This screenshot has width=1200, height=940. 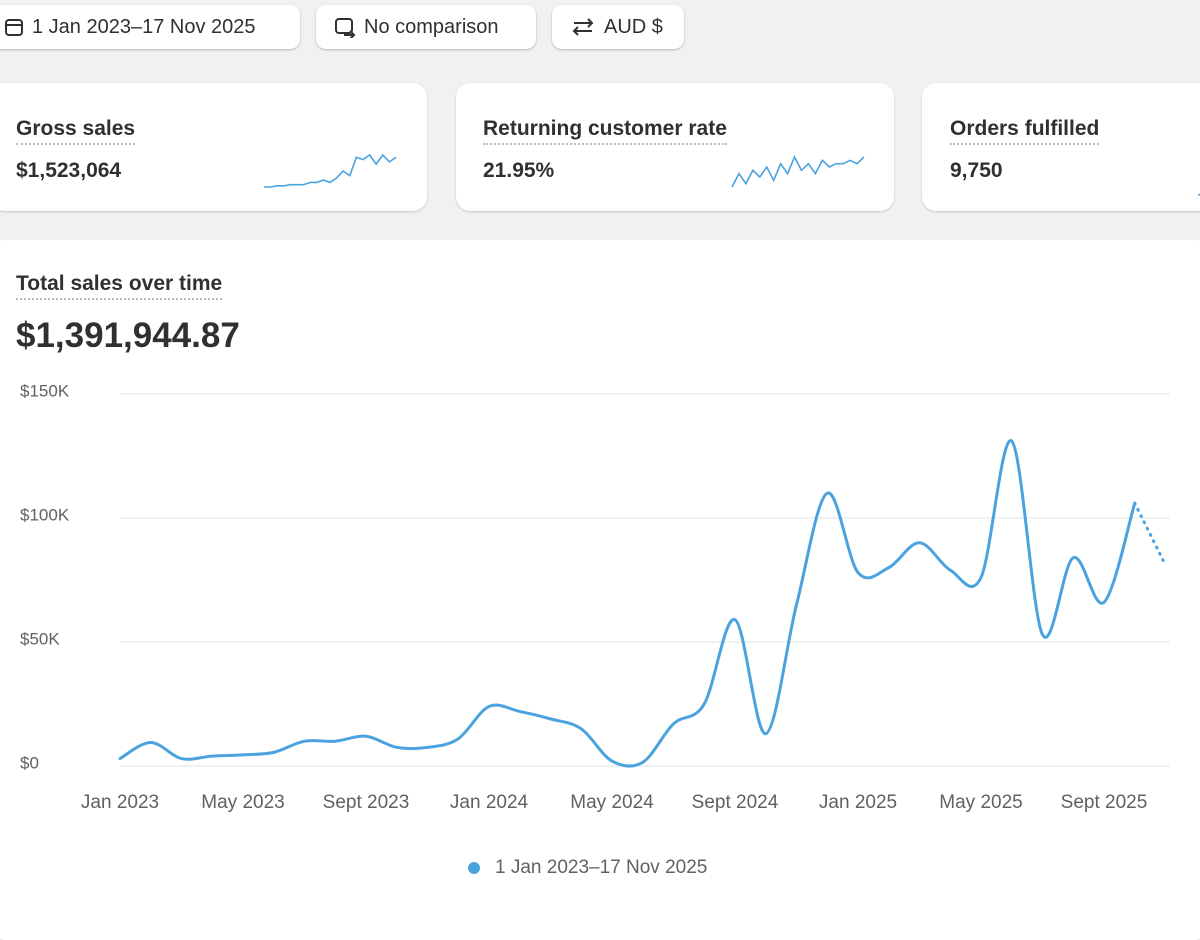 What do you see at coordinates (612, 802) in the screenshot?
I see `x-tick-label: May 2024` at bounding box center [612, 802].